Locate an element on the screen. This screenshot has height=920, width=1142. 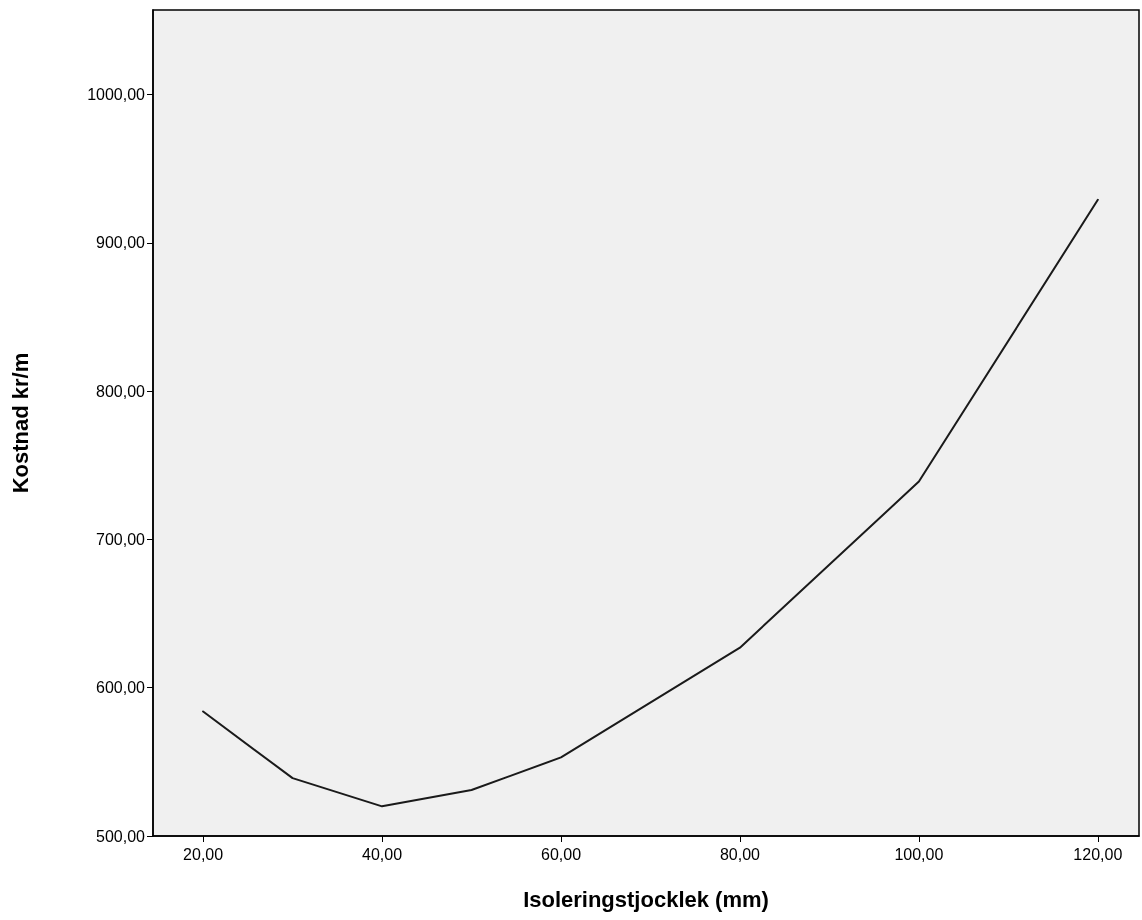
x-tick-label: 120,00 is located at coordinates (1098, 854).